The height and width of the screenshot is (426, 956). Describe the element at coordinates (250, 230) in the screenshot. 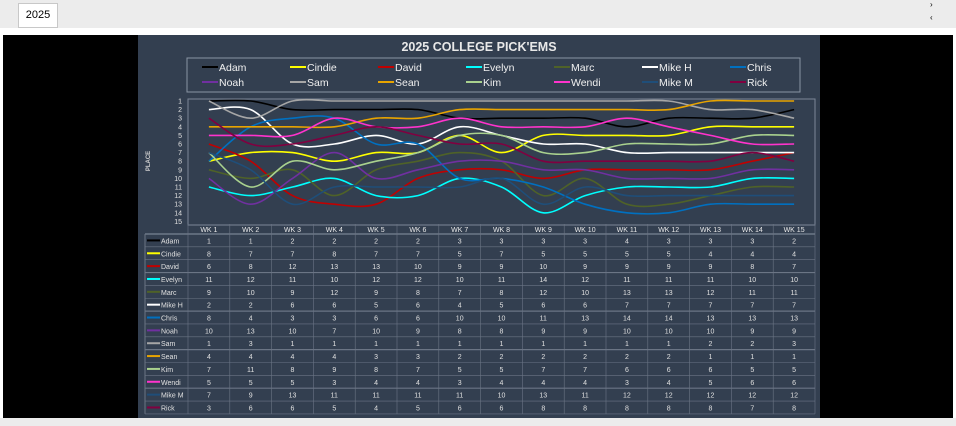

I see `x-tick-label: WK 2` at that location.